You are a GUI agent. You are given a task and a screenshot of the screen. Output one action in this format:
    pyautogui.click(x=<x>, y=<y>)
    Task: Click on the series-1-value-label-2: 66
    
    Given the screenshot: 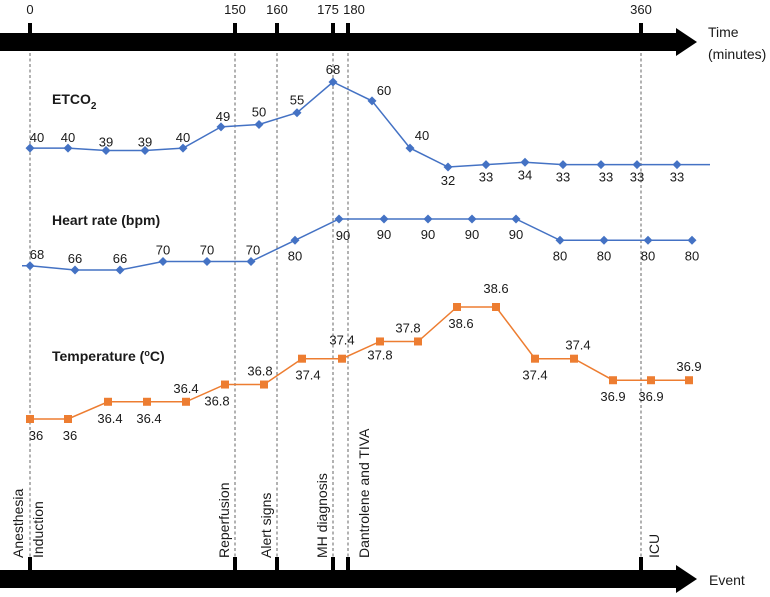 What is the action you would take?
    pyautogui.click(x=120, y=258)
    